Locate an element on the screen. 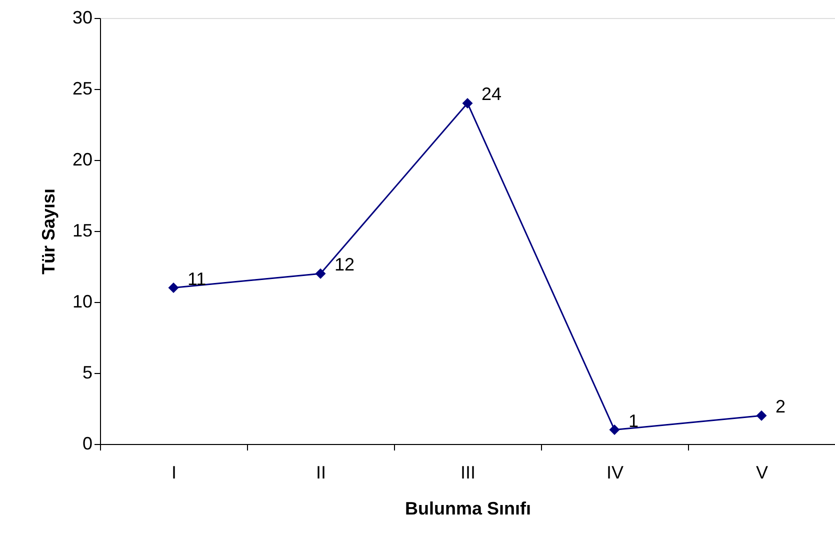 Image resolution: width=835 pixels, height=541 pixels. x-tick-label: IV is located at coordinates (615, 472).